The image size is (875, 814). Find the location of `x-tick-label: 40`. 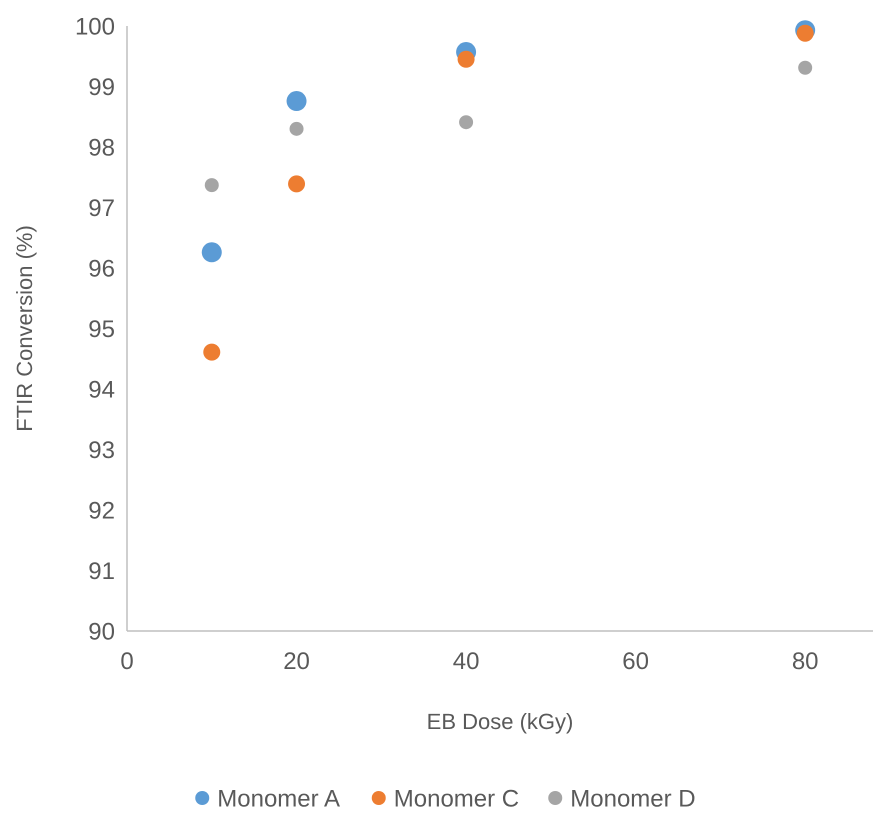

x-tick-label: 40 is located at coordinates (466, 661).